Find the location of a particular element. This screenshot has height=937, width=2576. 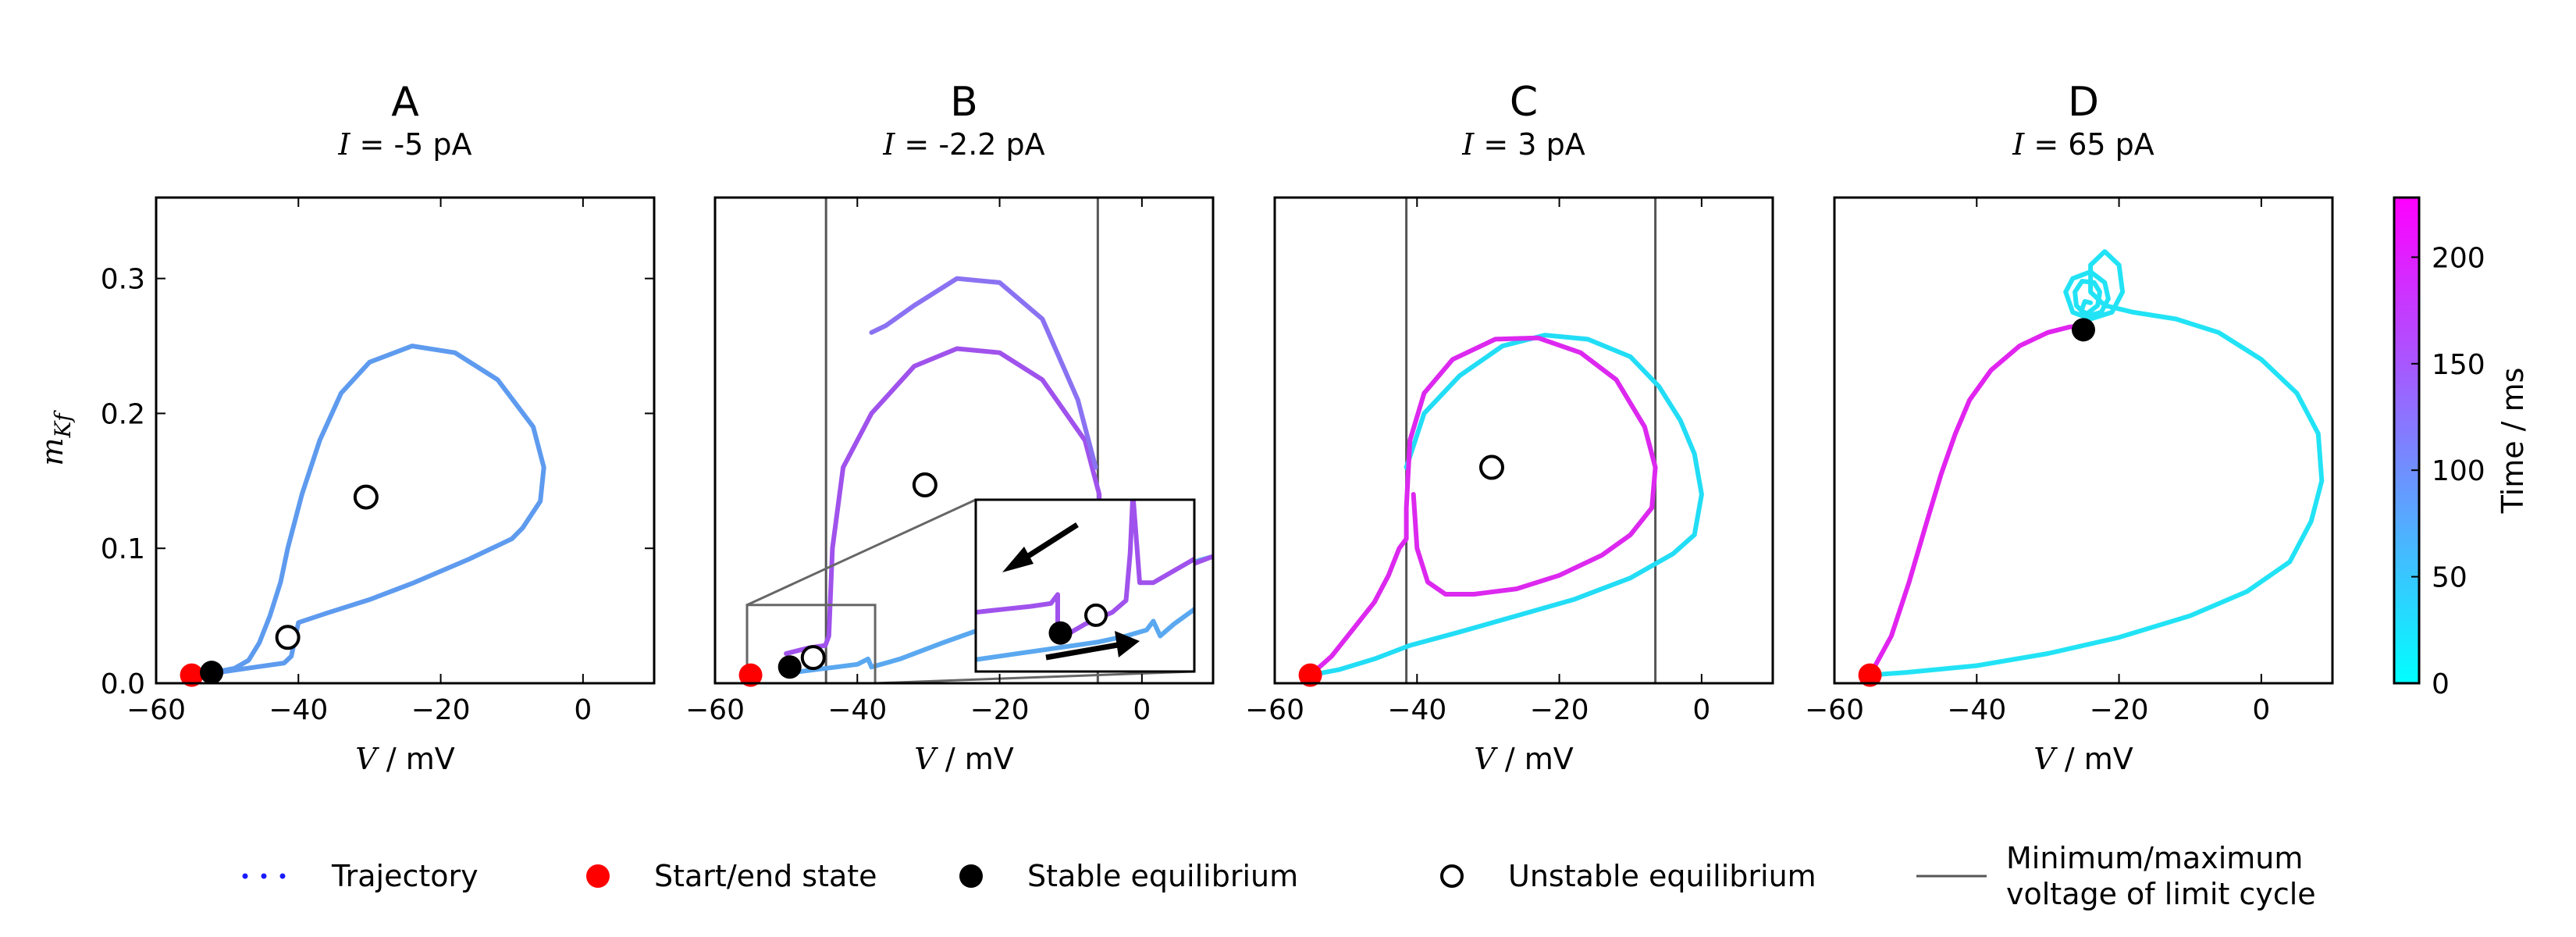

subtitle-value: = -5 pA is located at coordinates (410, 144).